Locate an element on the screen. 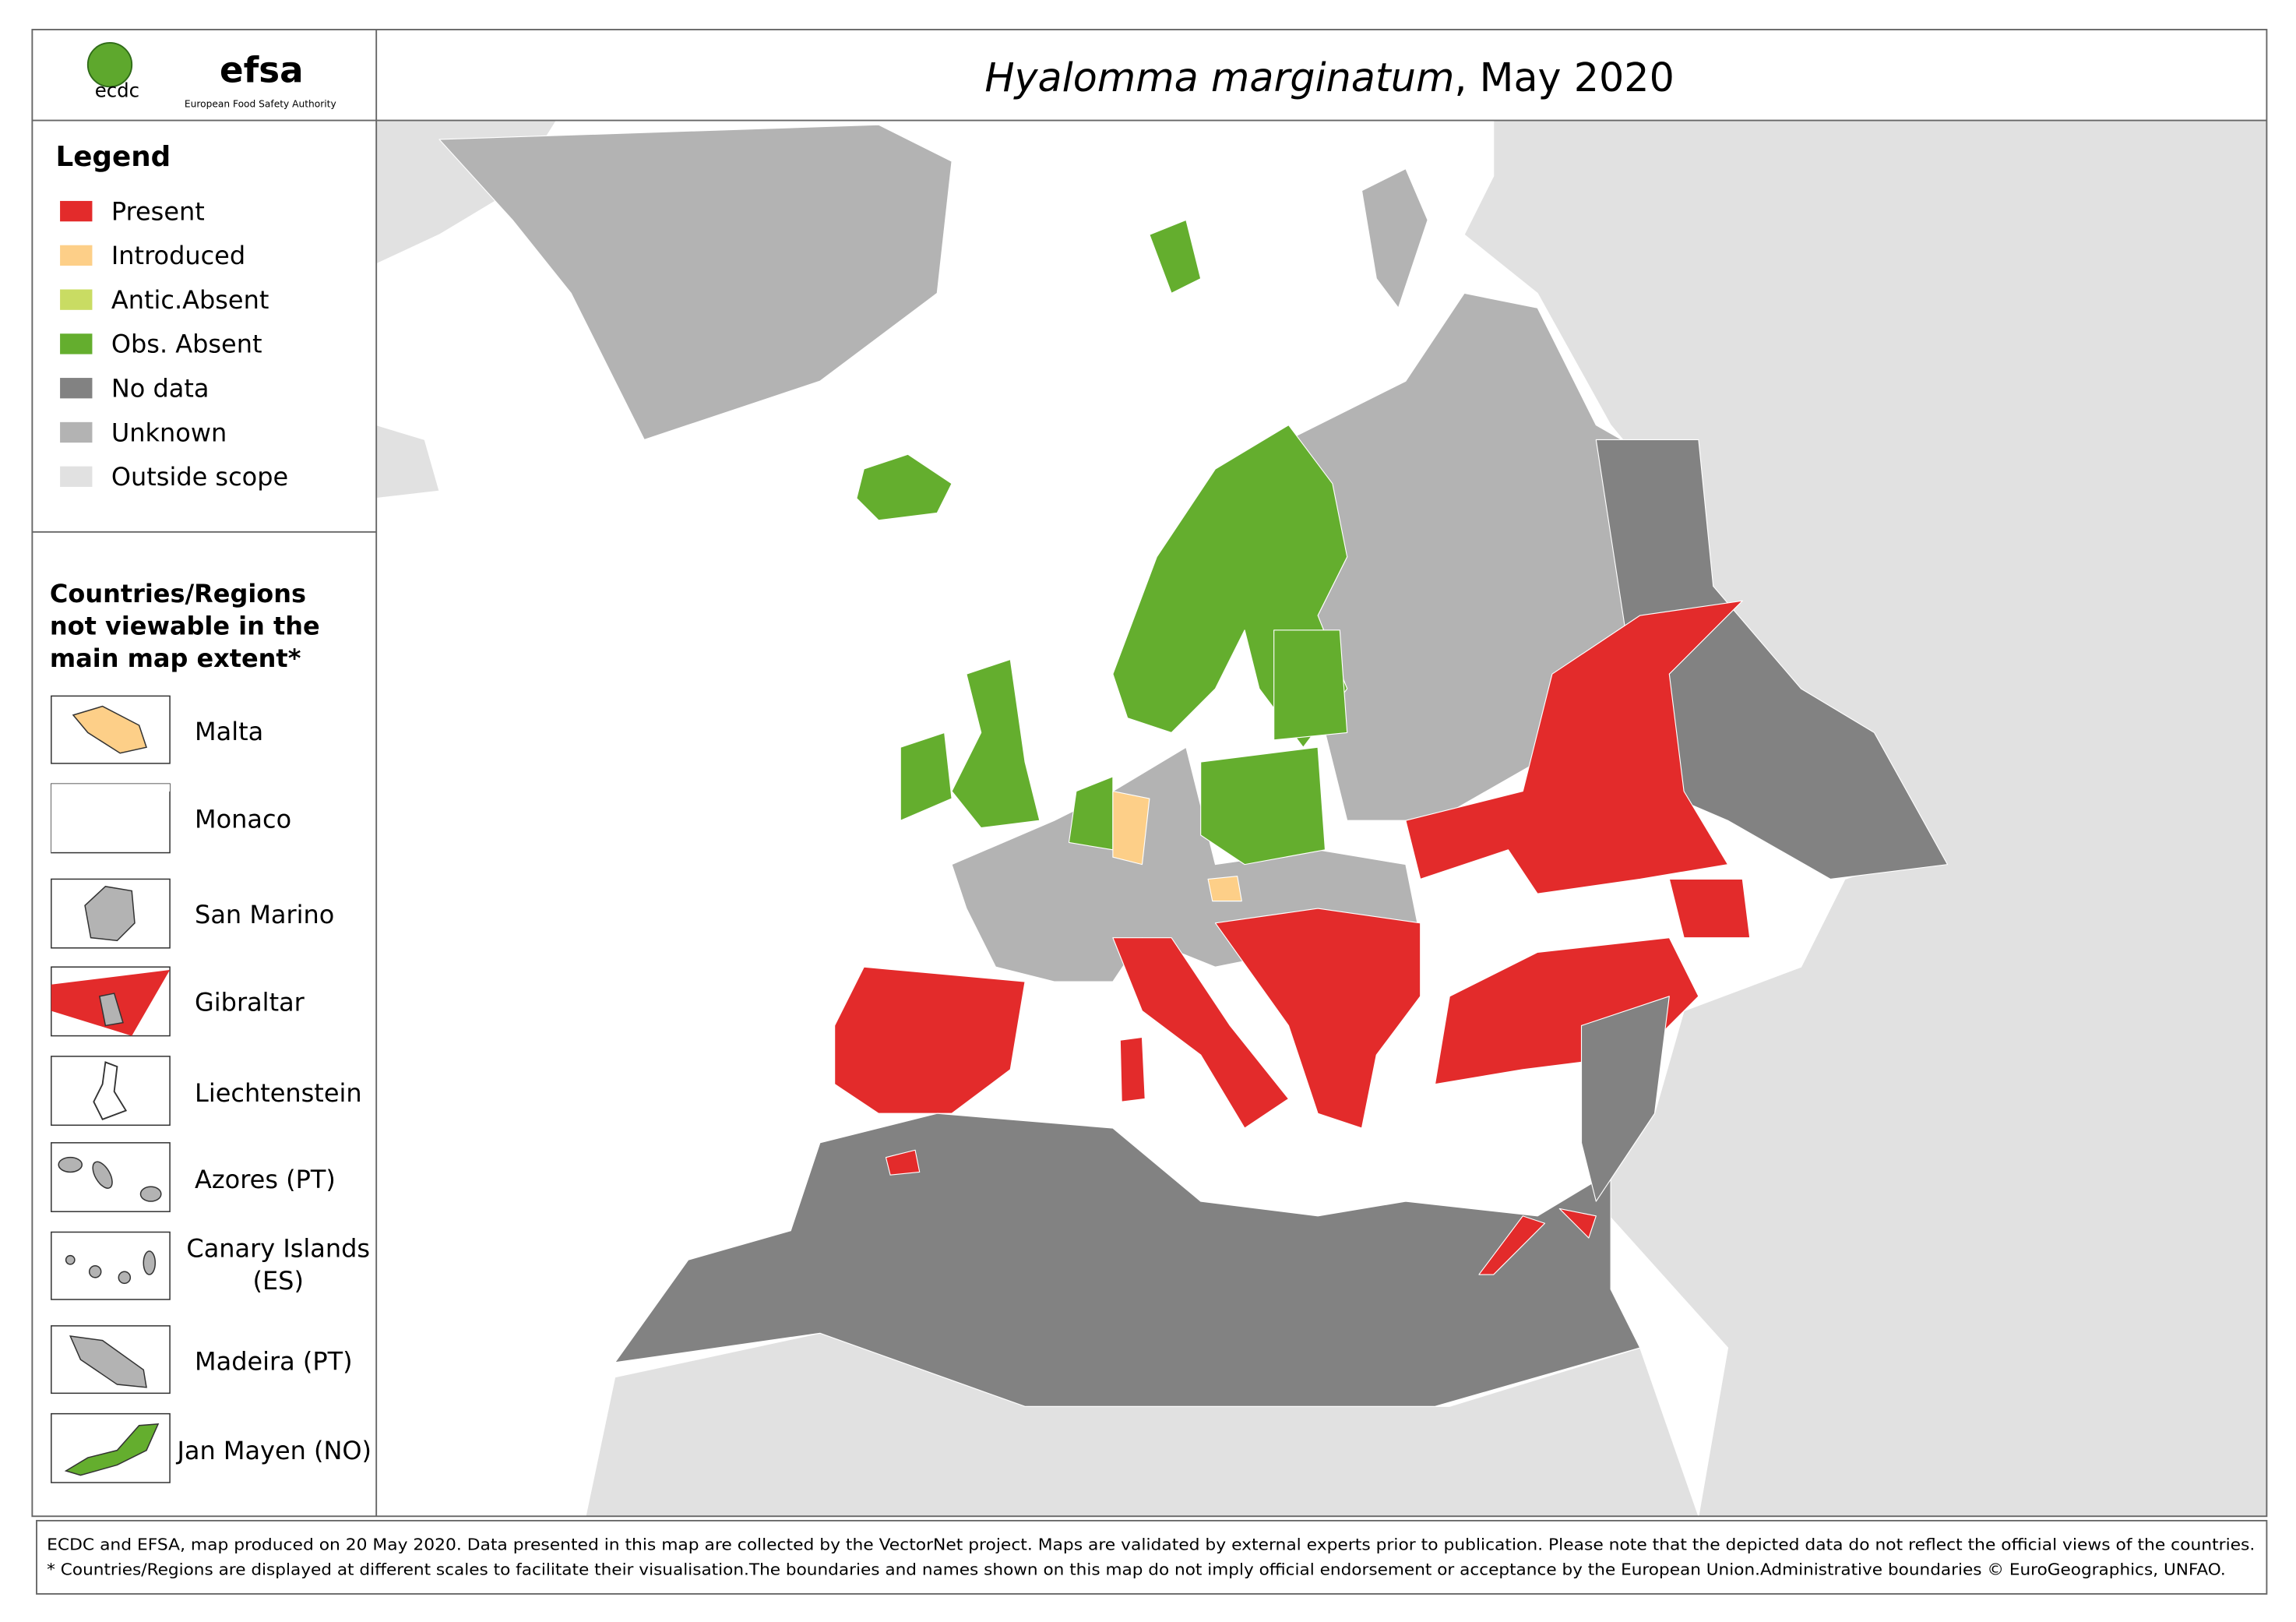 The width and height of the screenshot is (2296, 1622). inset-label: Liechtenstein is located at coordinates (278, 1093).